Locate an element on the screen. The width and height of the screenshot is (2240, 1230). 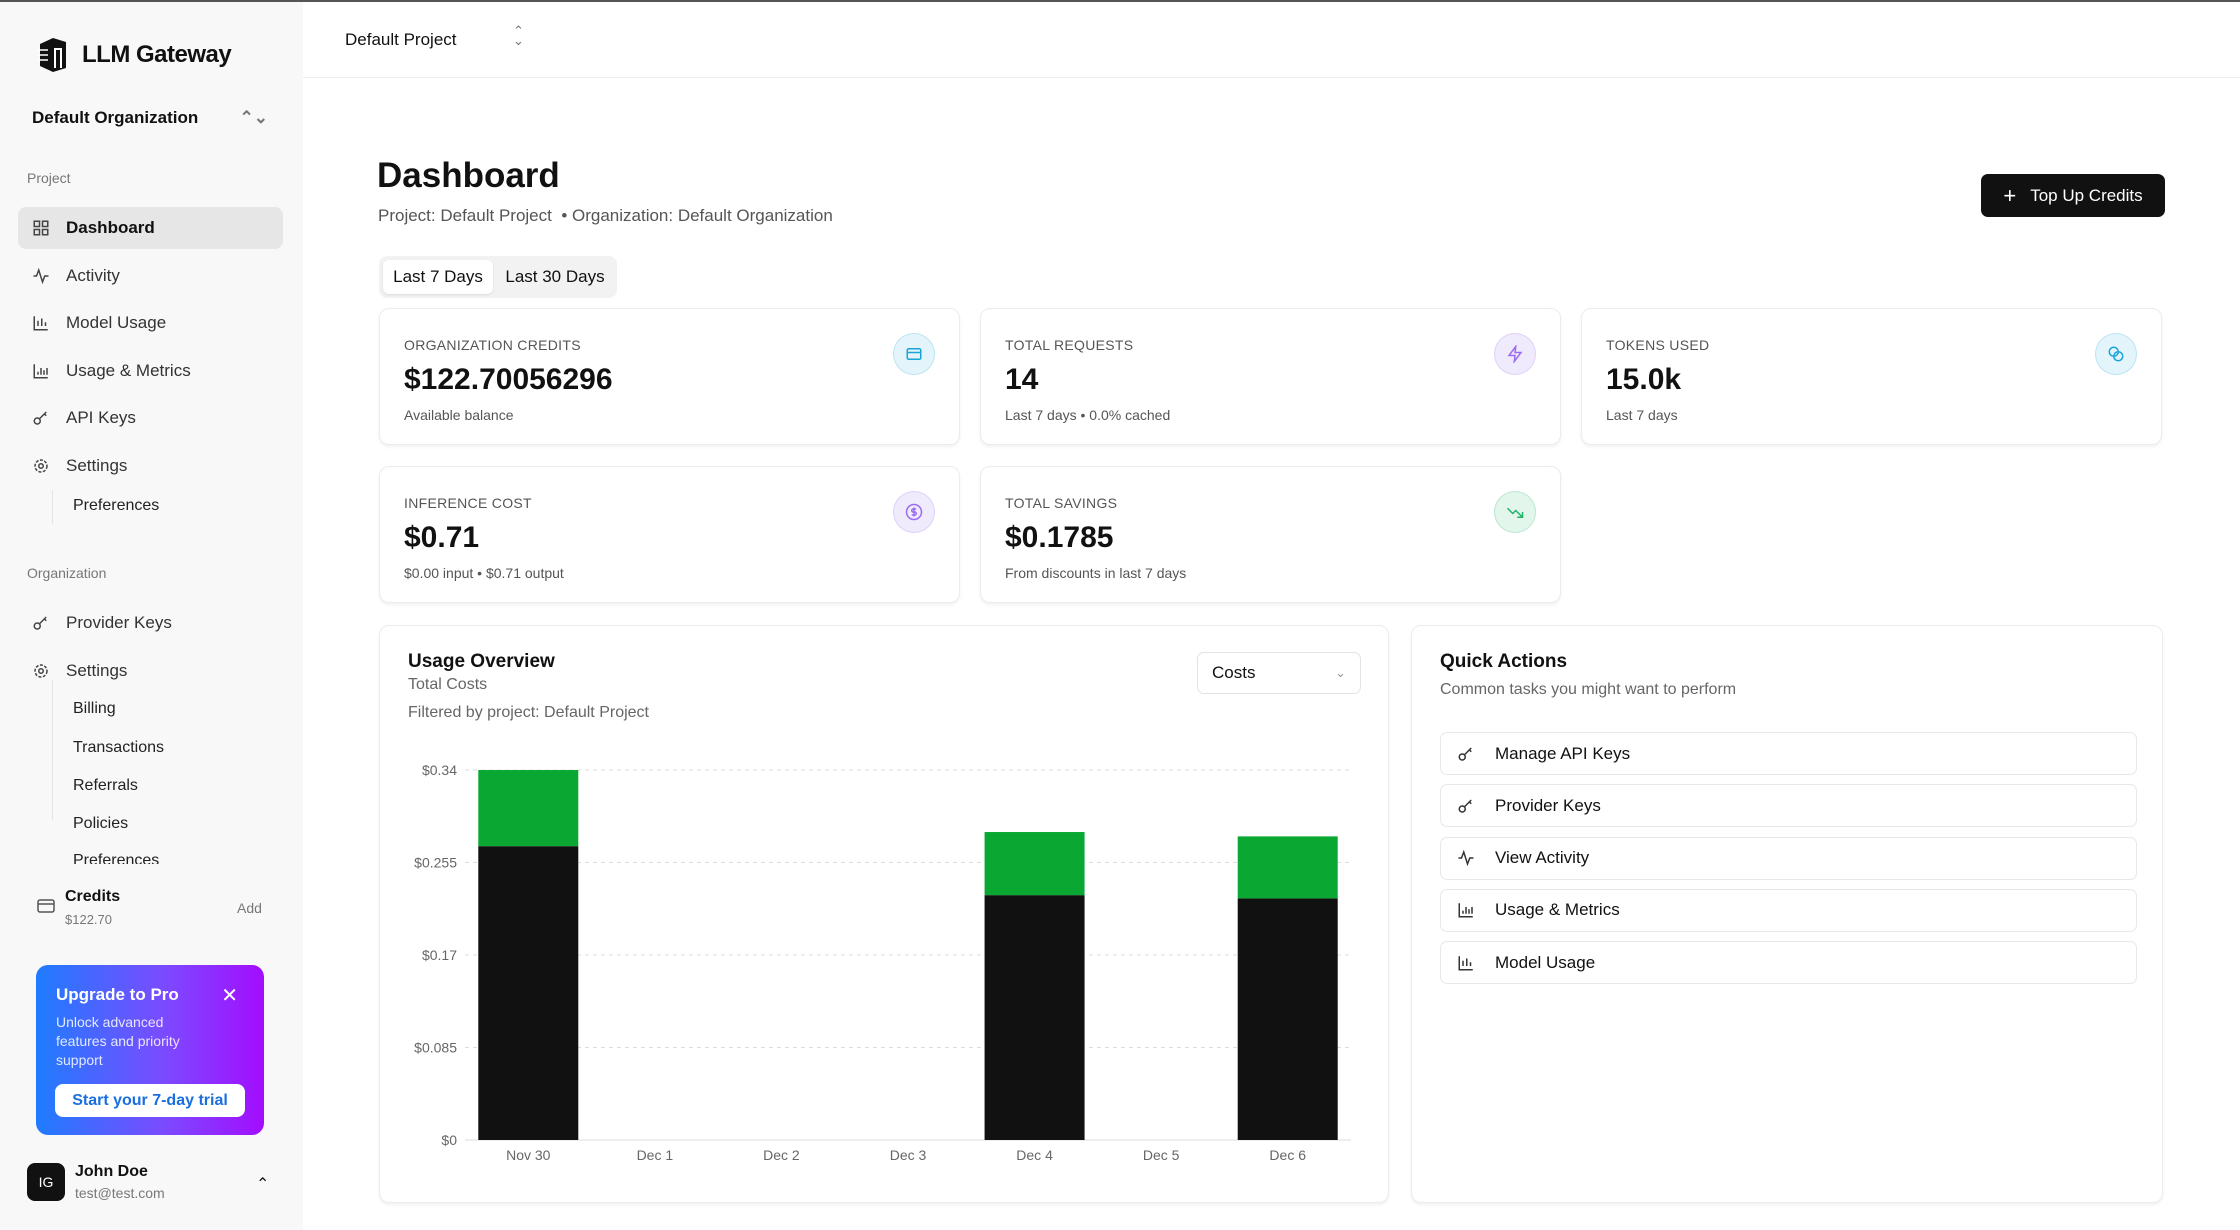
start-trial-button: Start your 7-day trial is located at coordinates (150, 1100).